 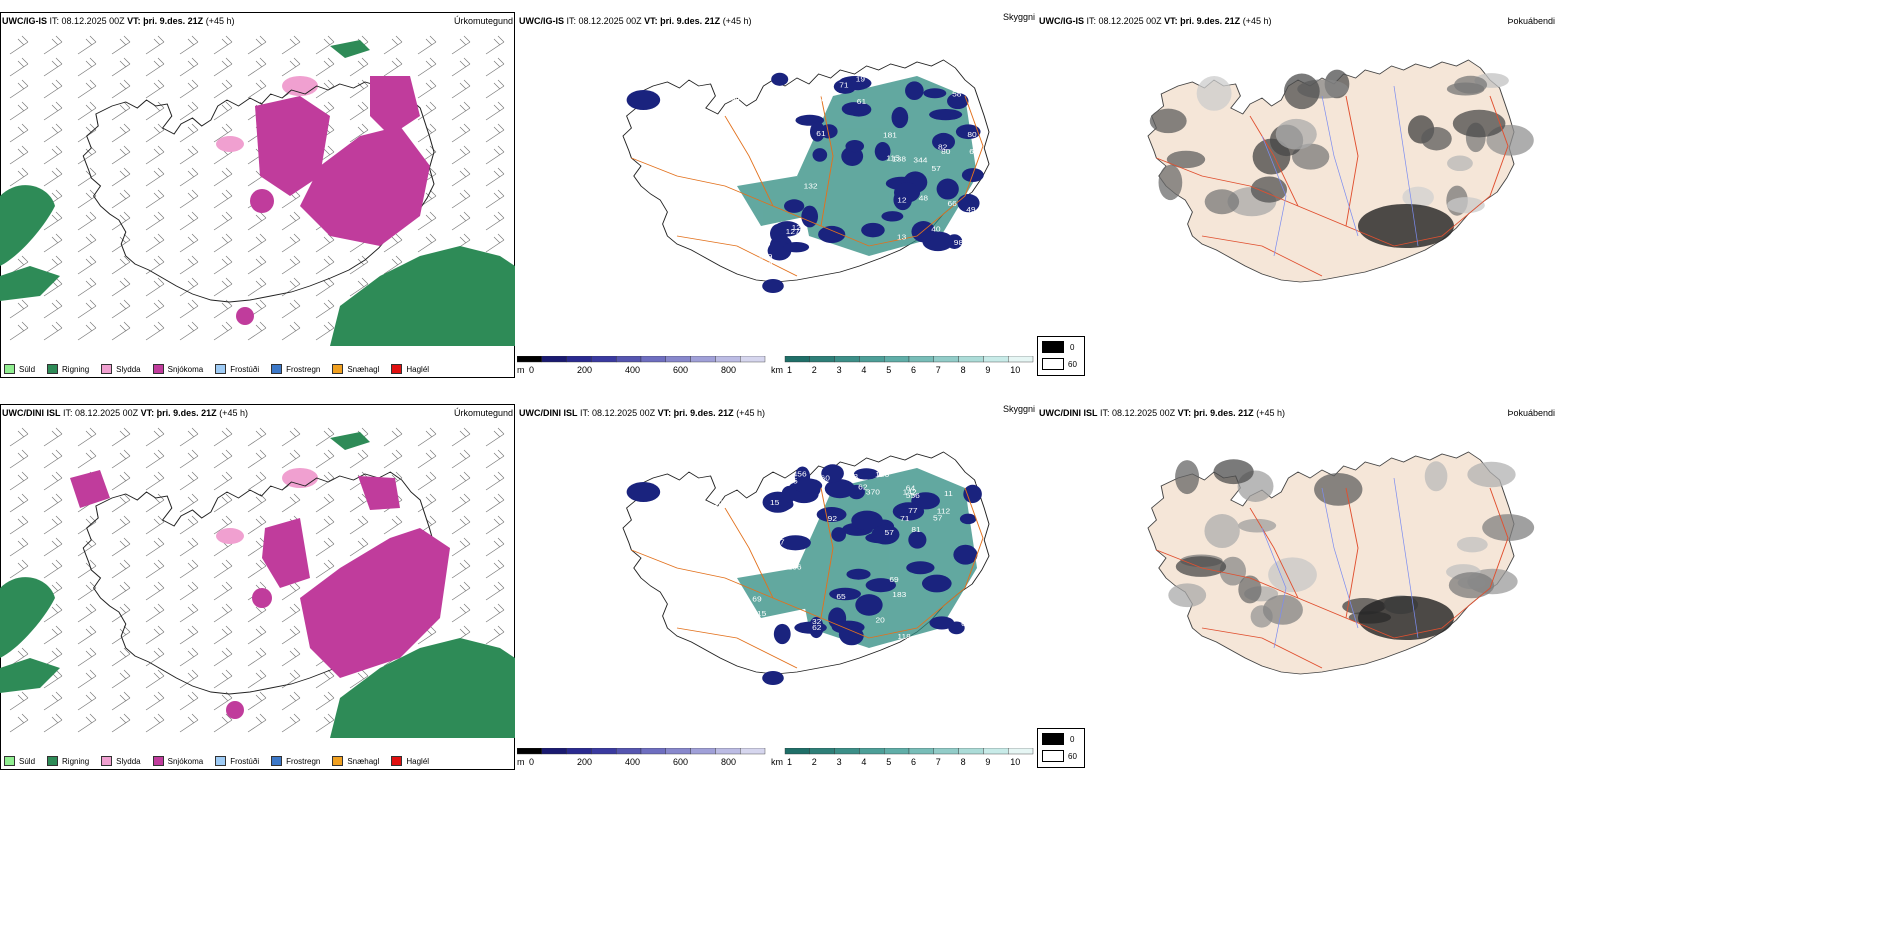 I want to click on visibility-value-label: 40, so click(x=935, y=229).